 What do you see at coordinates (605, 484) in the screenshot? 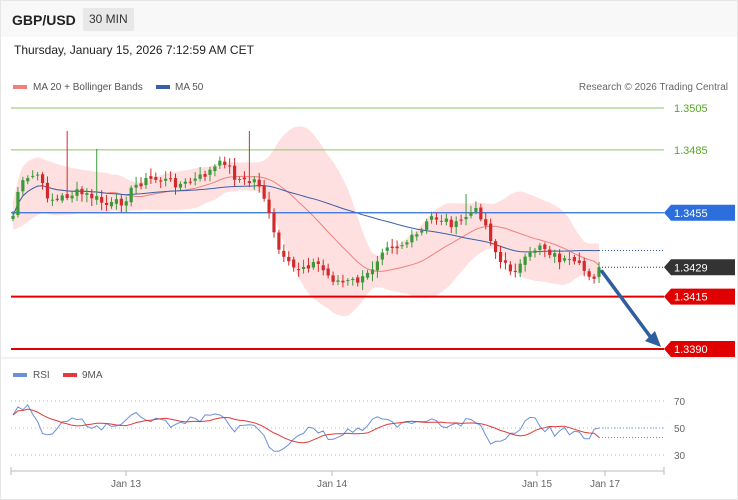
I see `x-axis-tick-label: Jan 17` at bounding box center [605, 484].